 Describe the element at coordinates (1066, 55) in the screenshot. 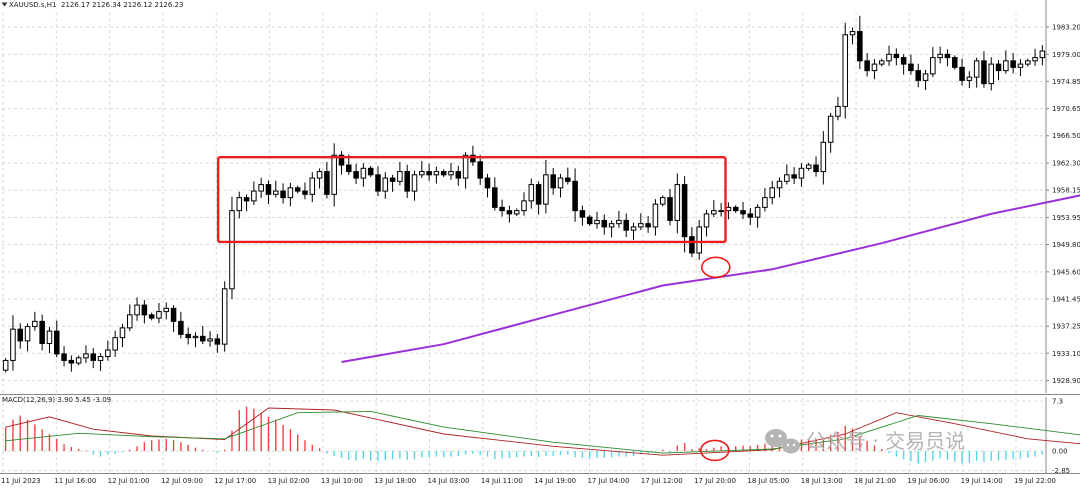

I see `y-tick-label: 1979.00` at that location.